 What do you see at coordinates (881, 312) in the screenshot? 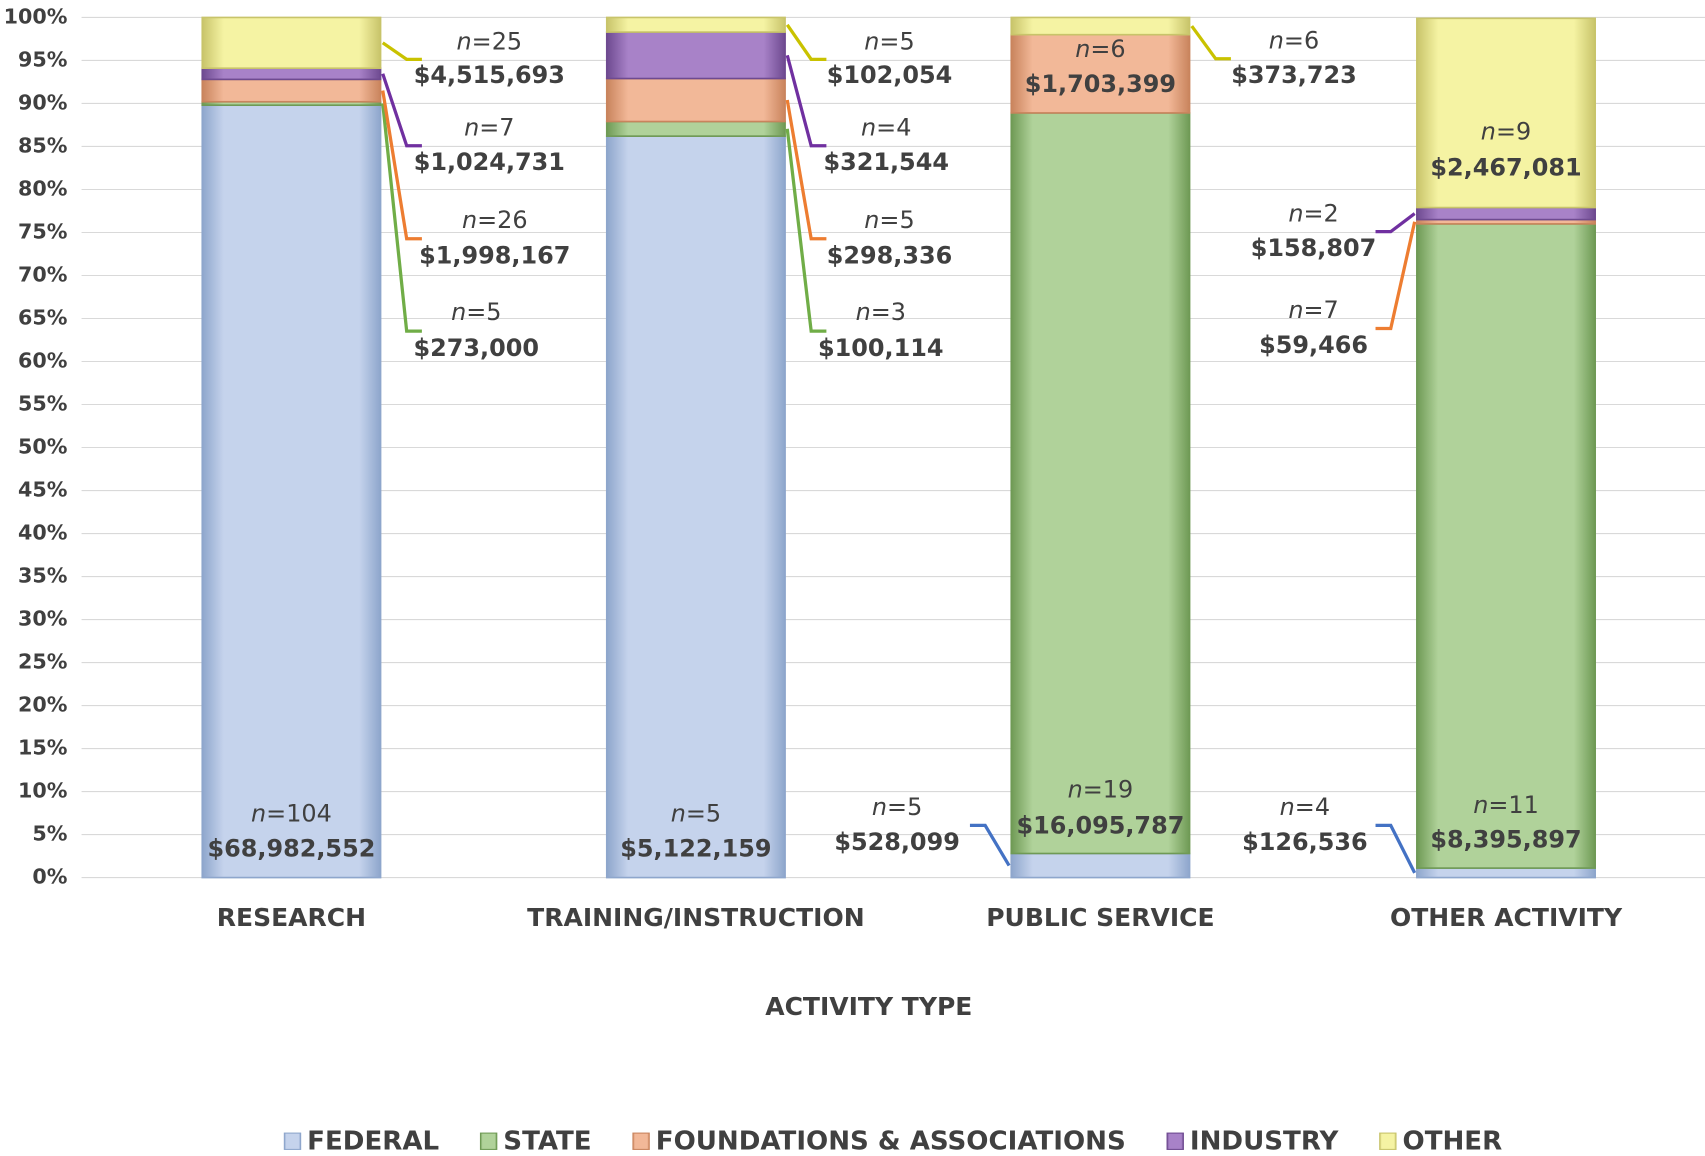
I see `count-label: n=3` at bounding box center [881, 312].